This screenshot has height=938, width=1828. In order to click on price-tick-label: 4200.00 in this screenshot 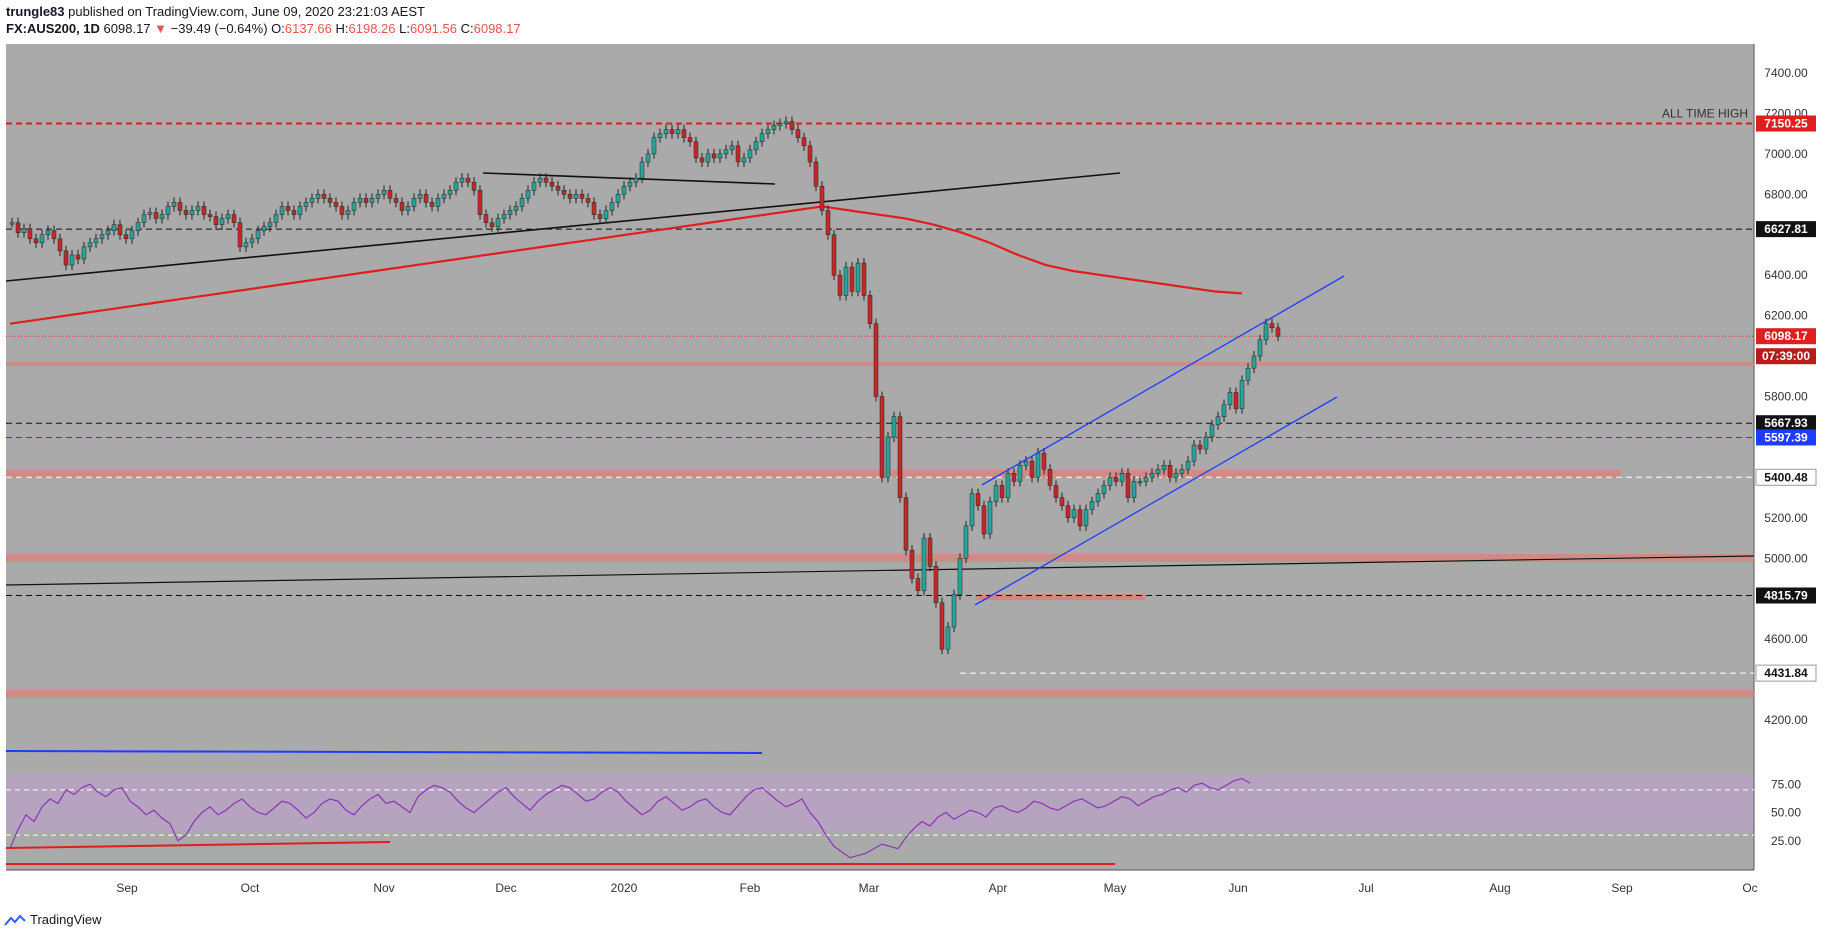, I will do `click(1786, 720)`.